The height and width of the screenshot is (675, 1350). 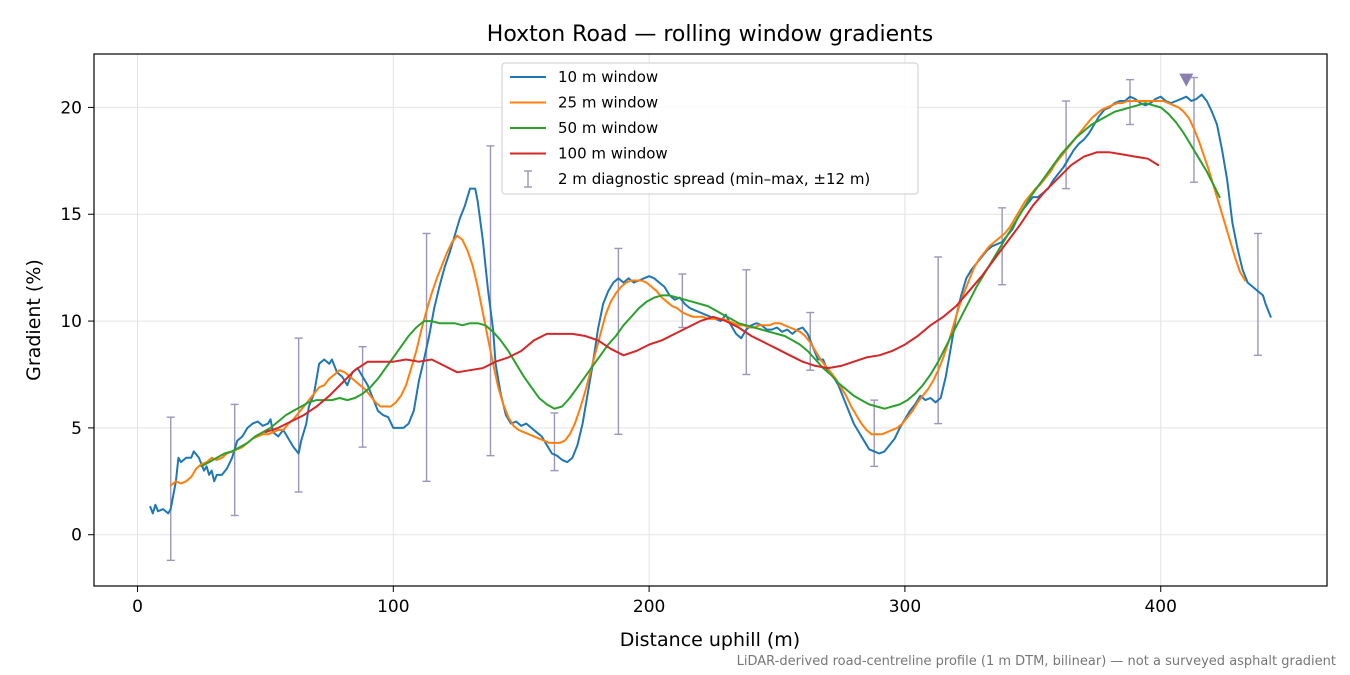 I want to click on legend-label: 25 m window, so click(x=608, y=103).